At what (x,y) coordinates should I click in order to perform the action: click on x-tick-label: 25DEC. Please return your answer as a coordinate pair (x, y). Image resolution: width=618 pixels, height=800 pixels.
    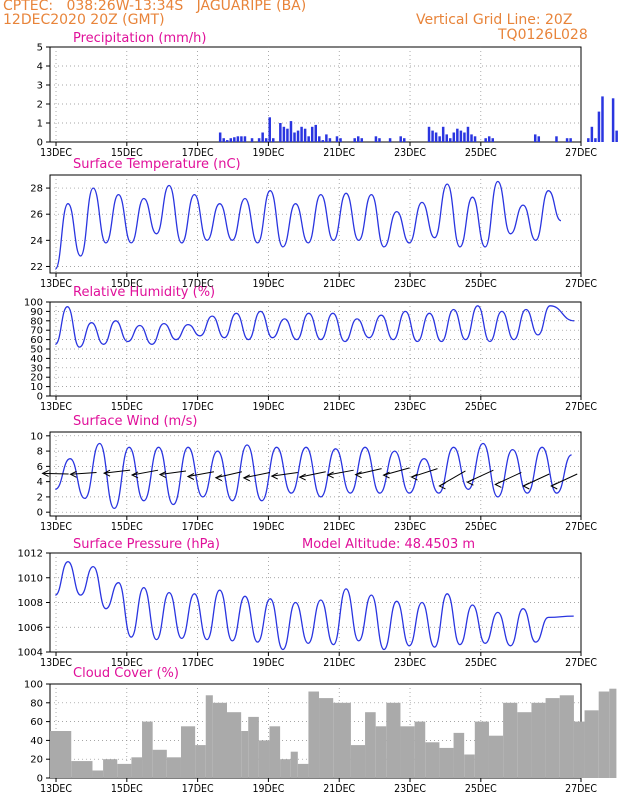
    Looking at the image, I should click on (481, 284).